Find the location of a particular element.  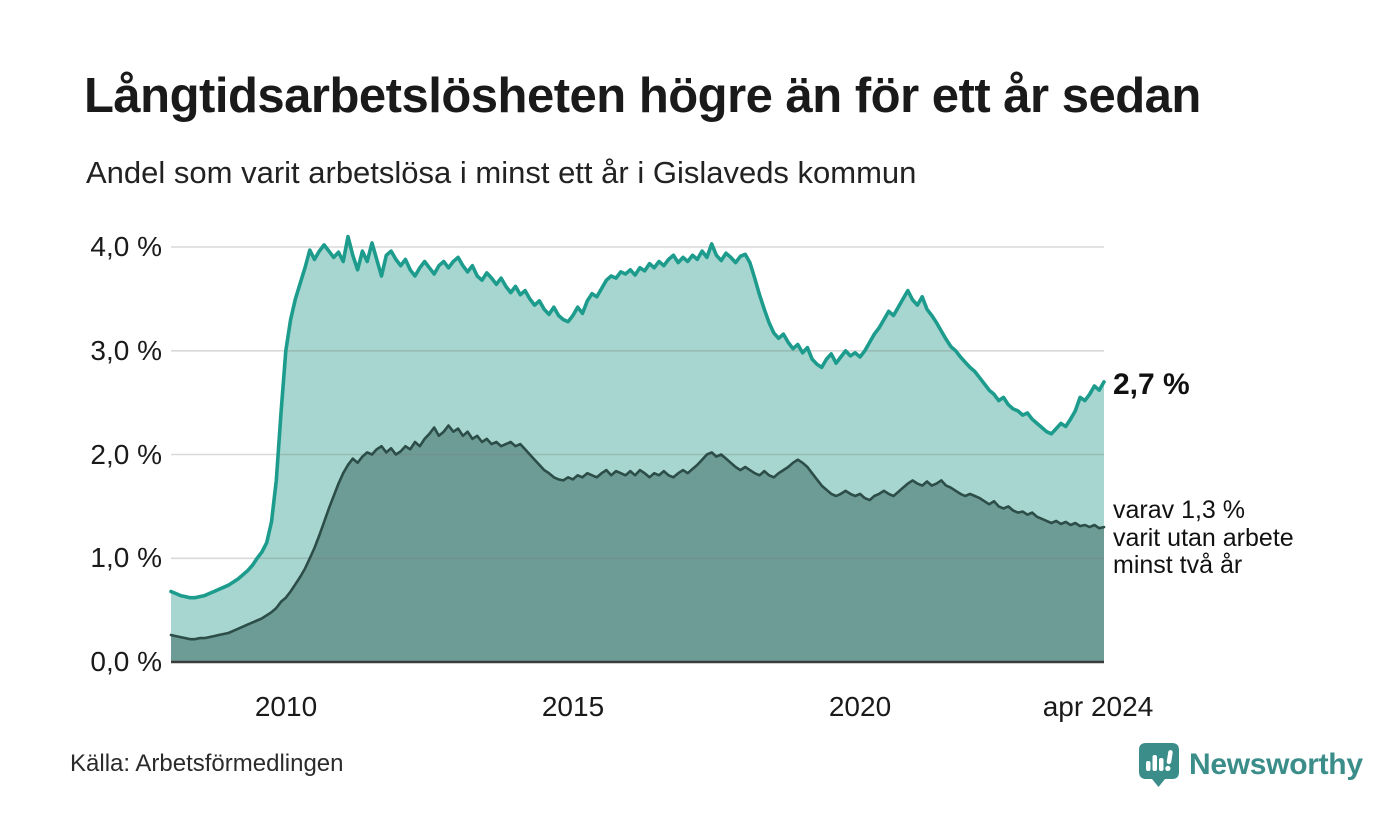

series-sub-label-line: varav 1,3 % is located at coordinates (1179, 510).